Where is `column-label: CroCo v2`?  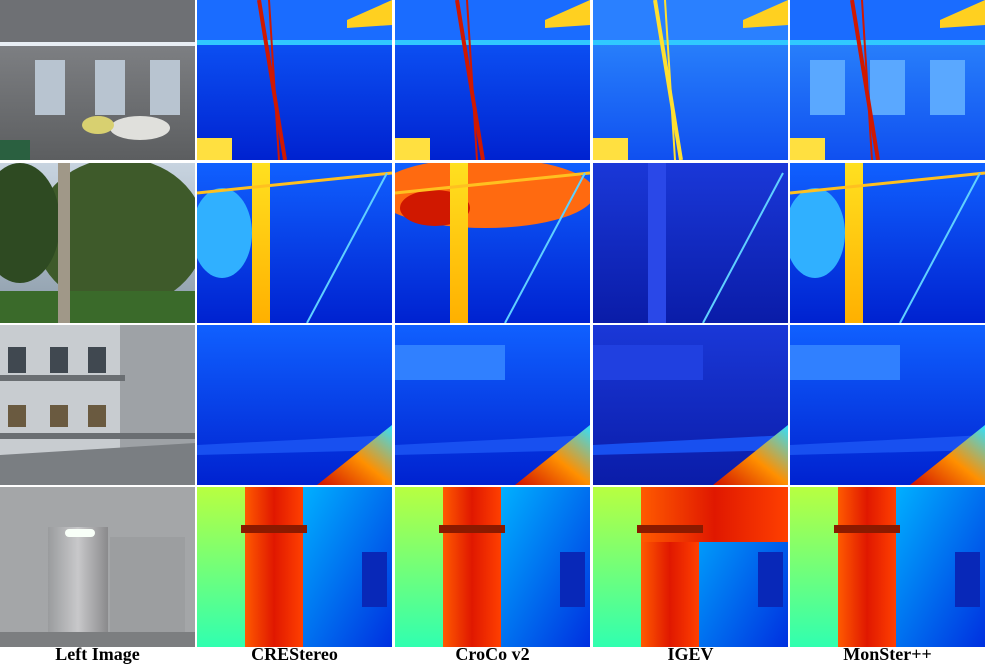
column-label: CroCo v2 is located at coordinates (492, 654).